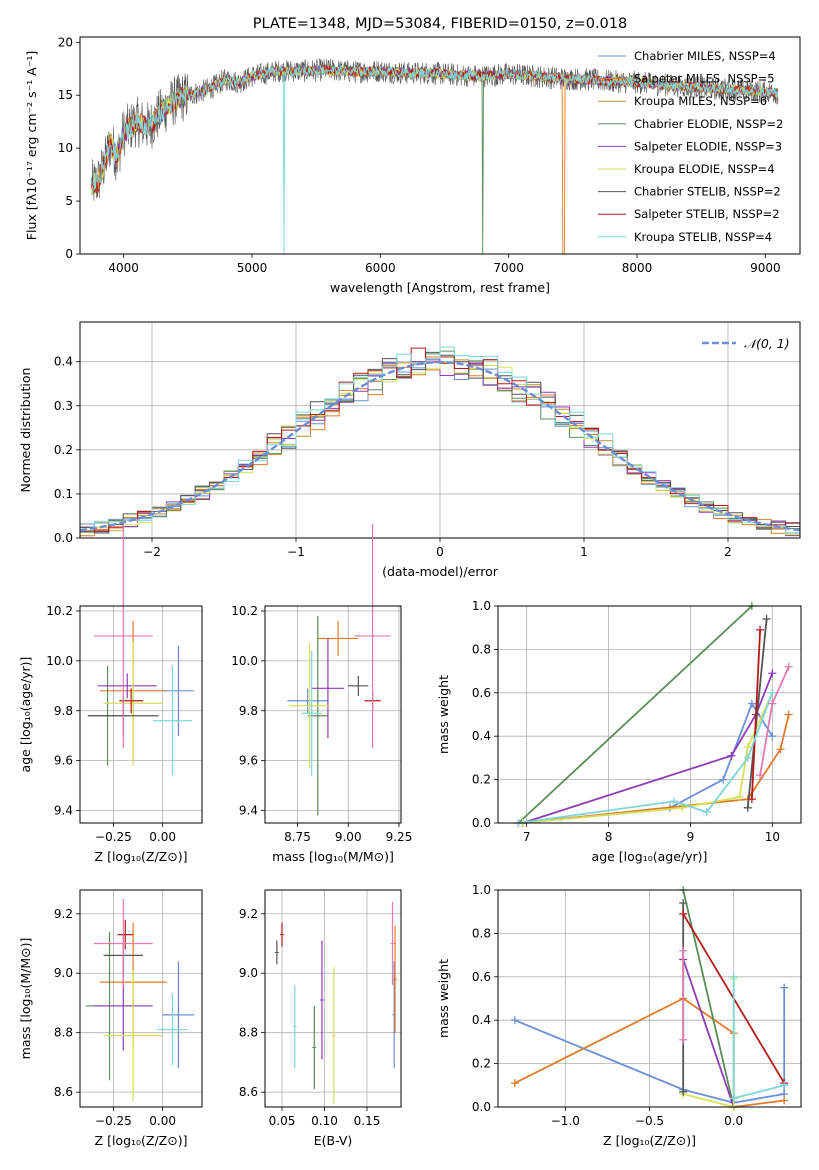  What do you see at coordinates (348, 837) in the screenshot?
I see `x-tick-label: 9.00` at bounding box center [348, 837].